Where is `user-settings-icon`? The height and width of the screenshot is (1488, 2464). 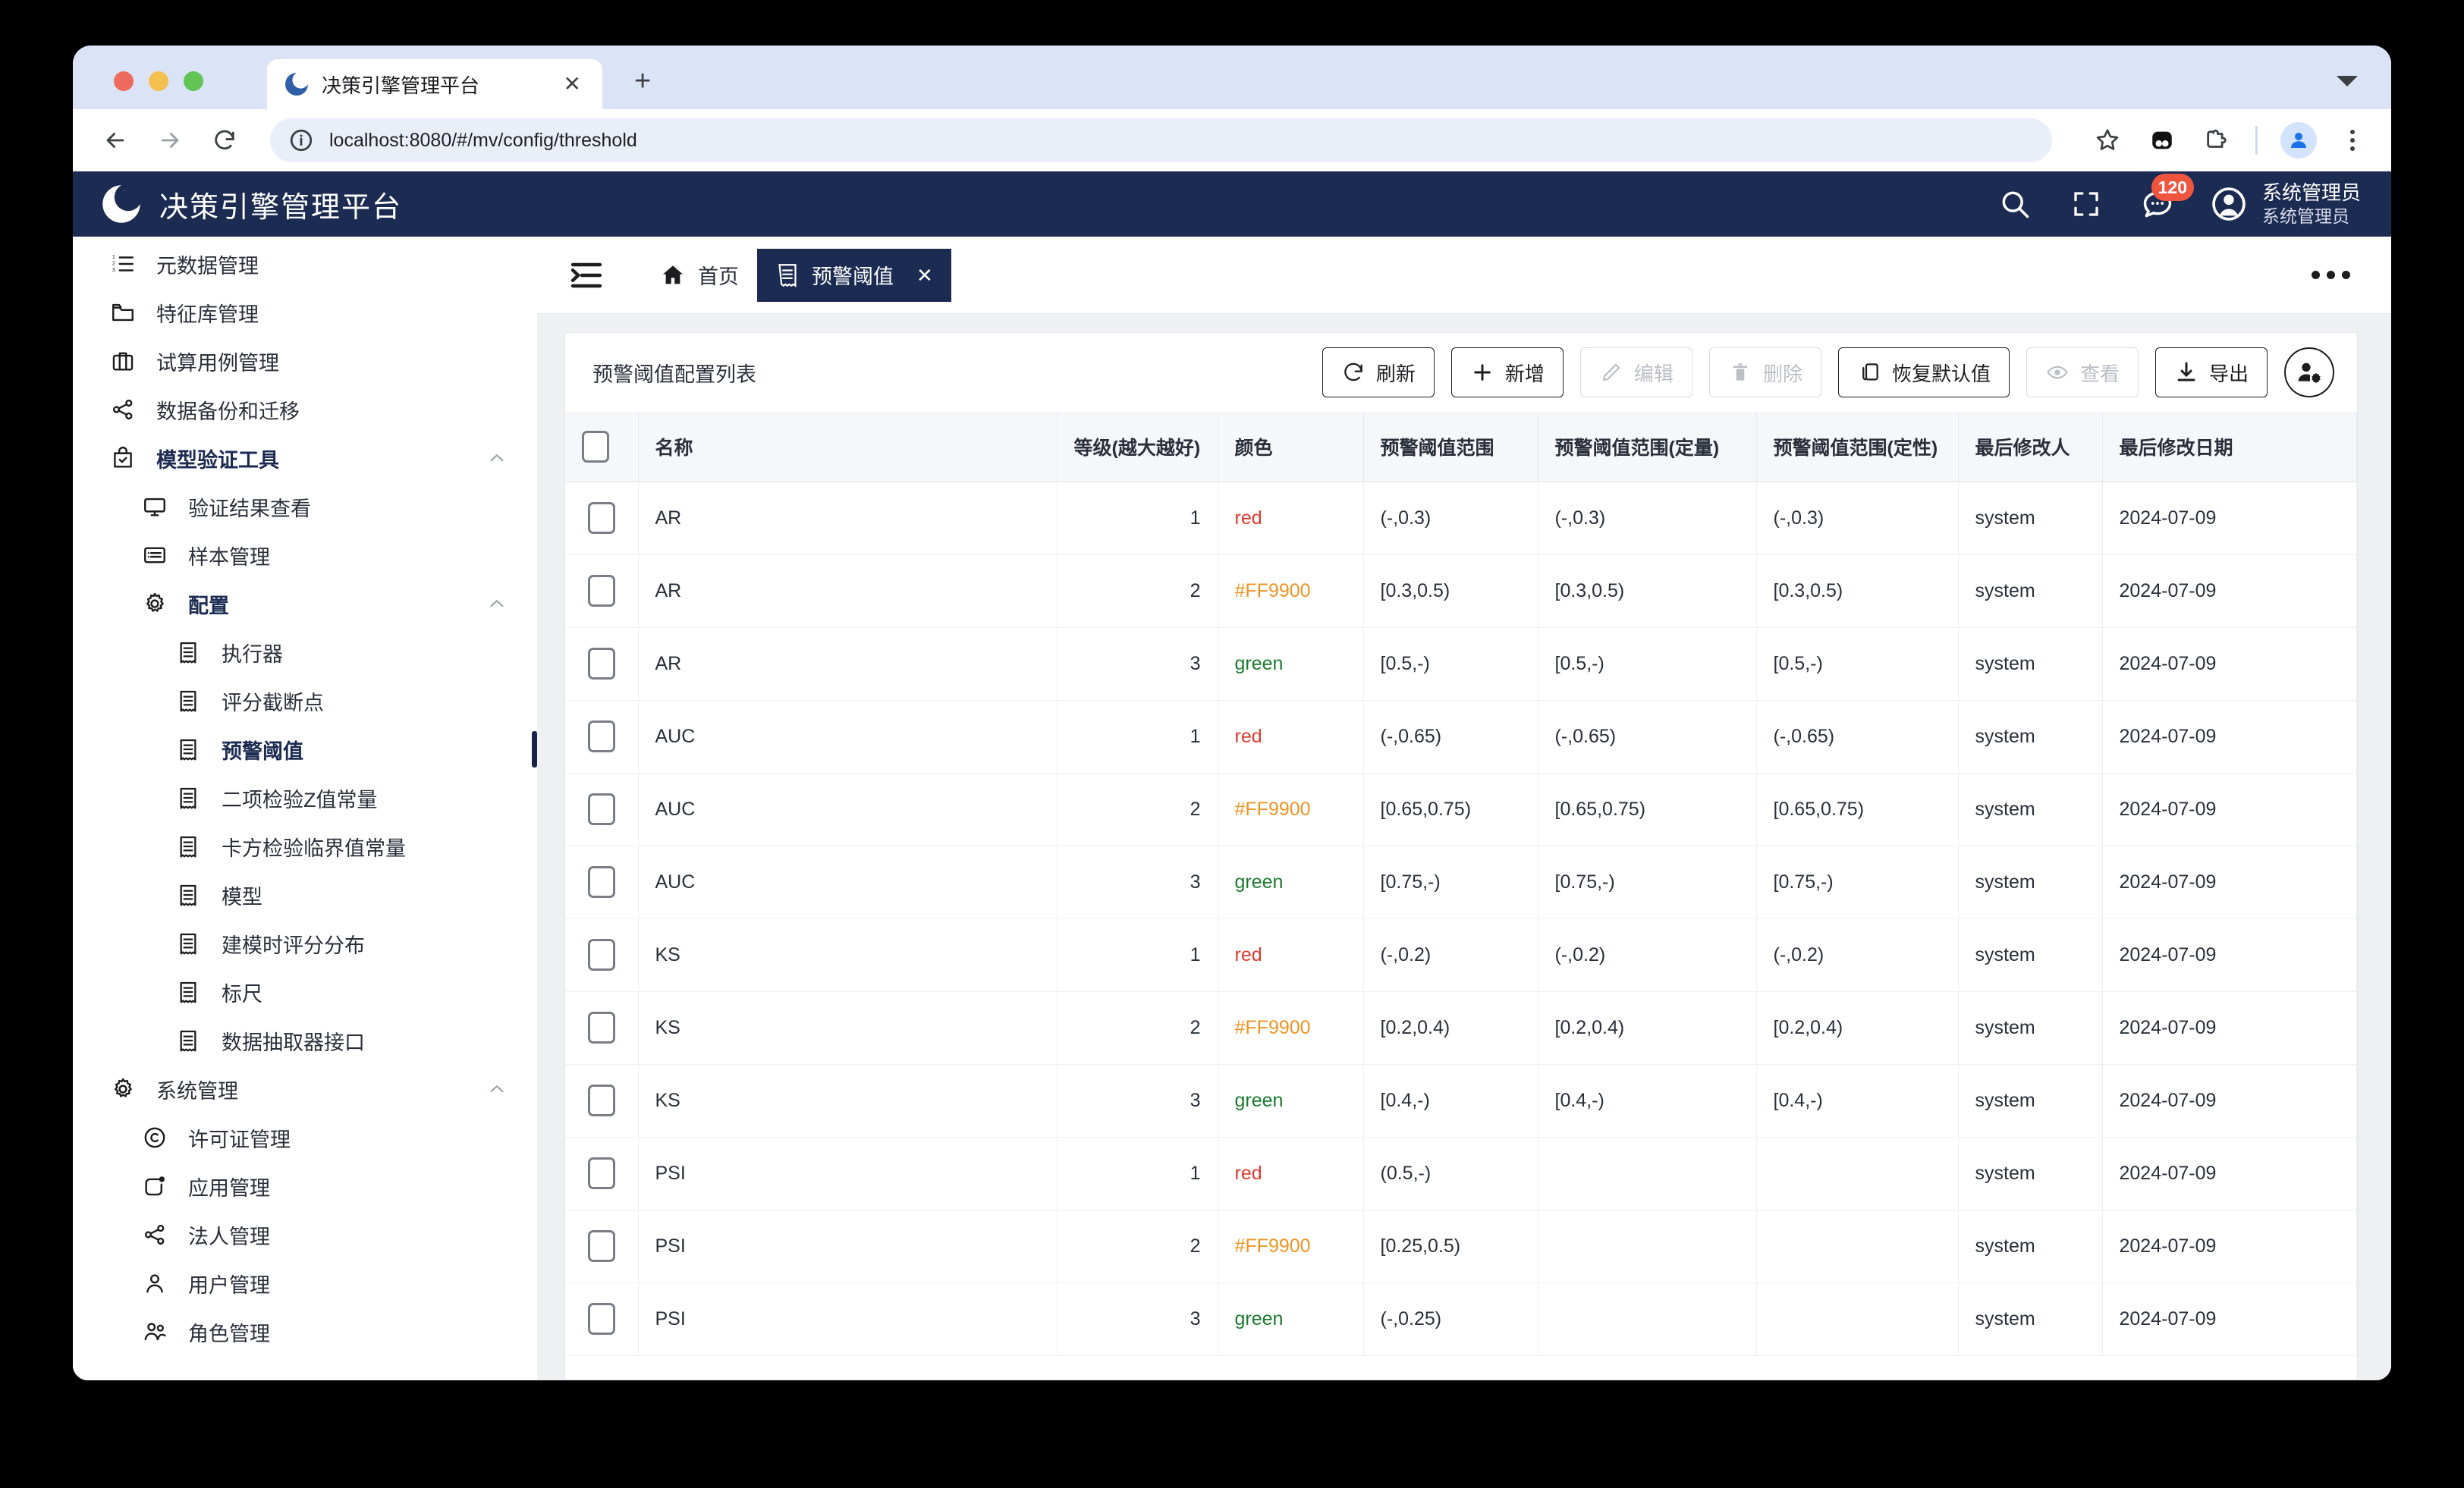 user-settings-icon is located at coordinates (2309, 372).